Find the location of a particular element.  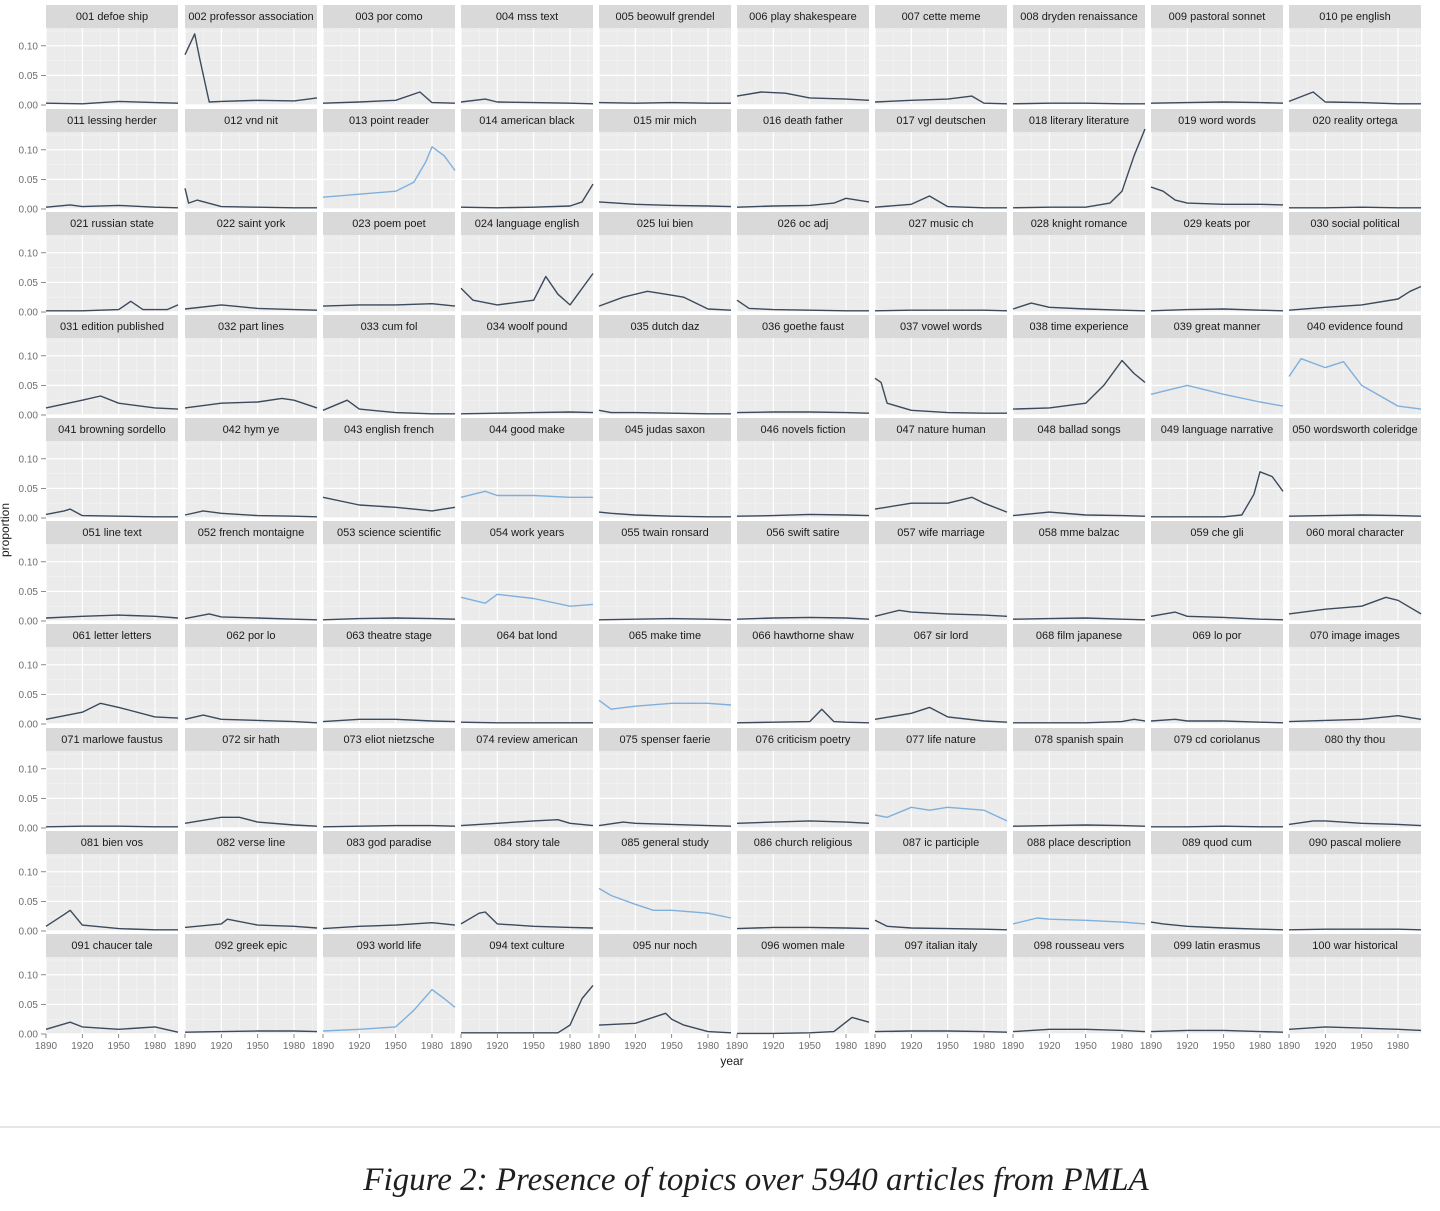

facet-panel: 003 por como is located at coordinates (389, 55).